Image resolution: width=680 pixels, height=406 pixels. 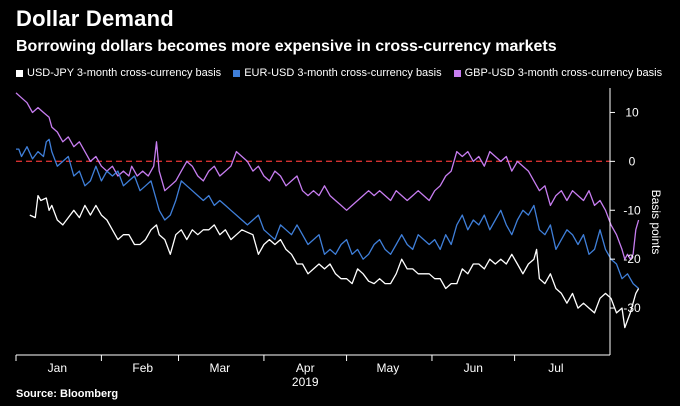 I want to click on y-tick-label-1: 0, so click(x=632, y=161).